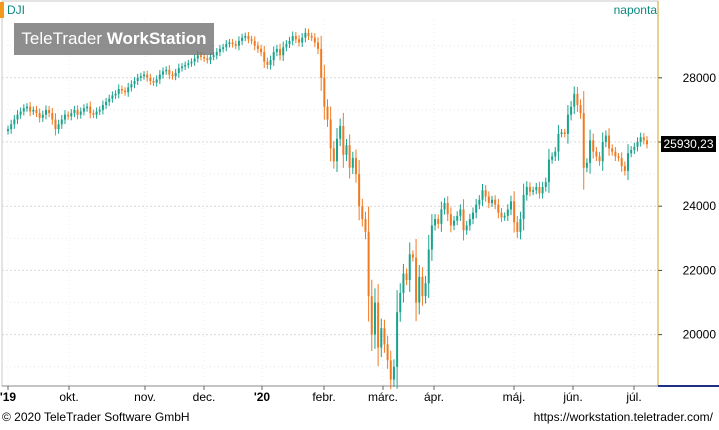 The image size is (719, 430). I want to click on x-tick-label: márc., so click(383, 397).